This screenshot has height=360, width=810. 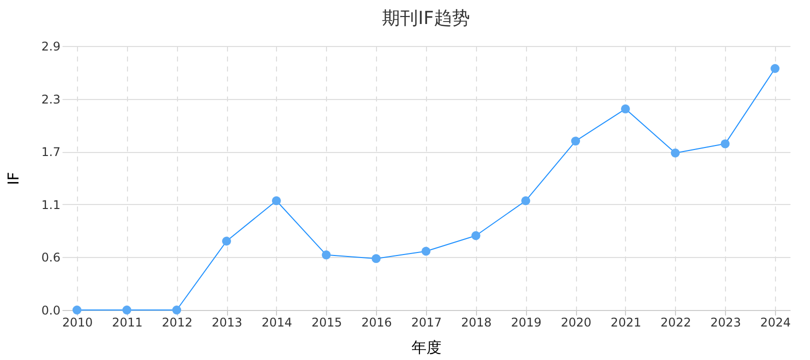 I want to click on y-tick-label: 0.0, so click(x=50, y=311).